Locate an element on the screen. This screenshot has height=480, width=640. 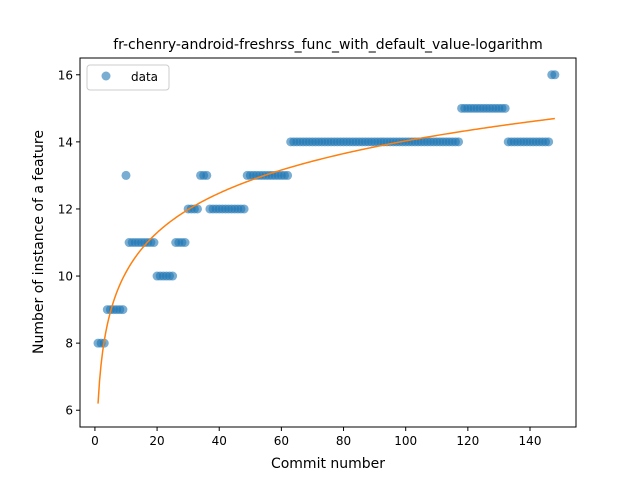
x-tick-label: 140 is located at coordinates (530, 441).